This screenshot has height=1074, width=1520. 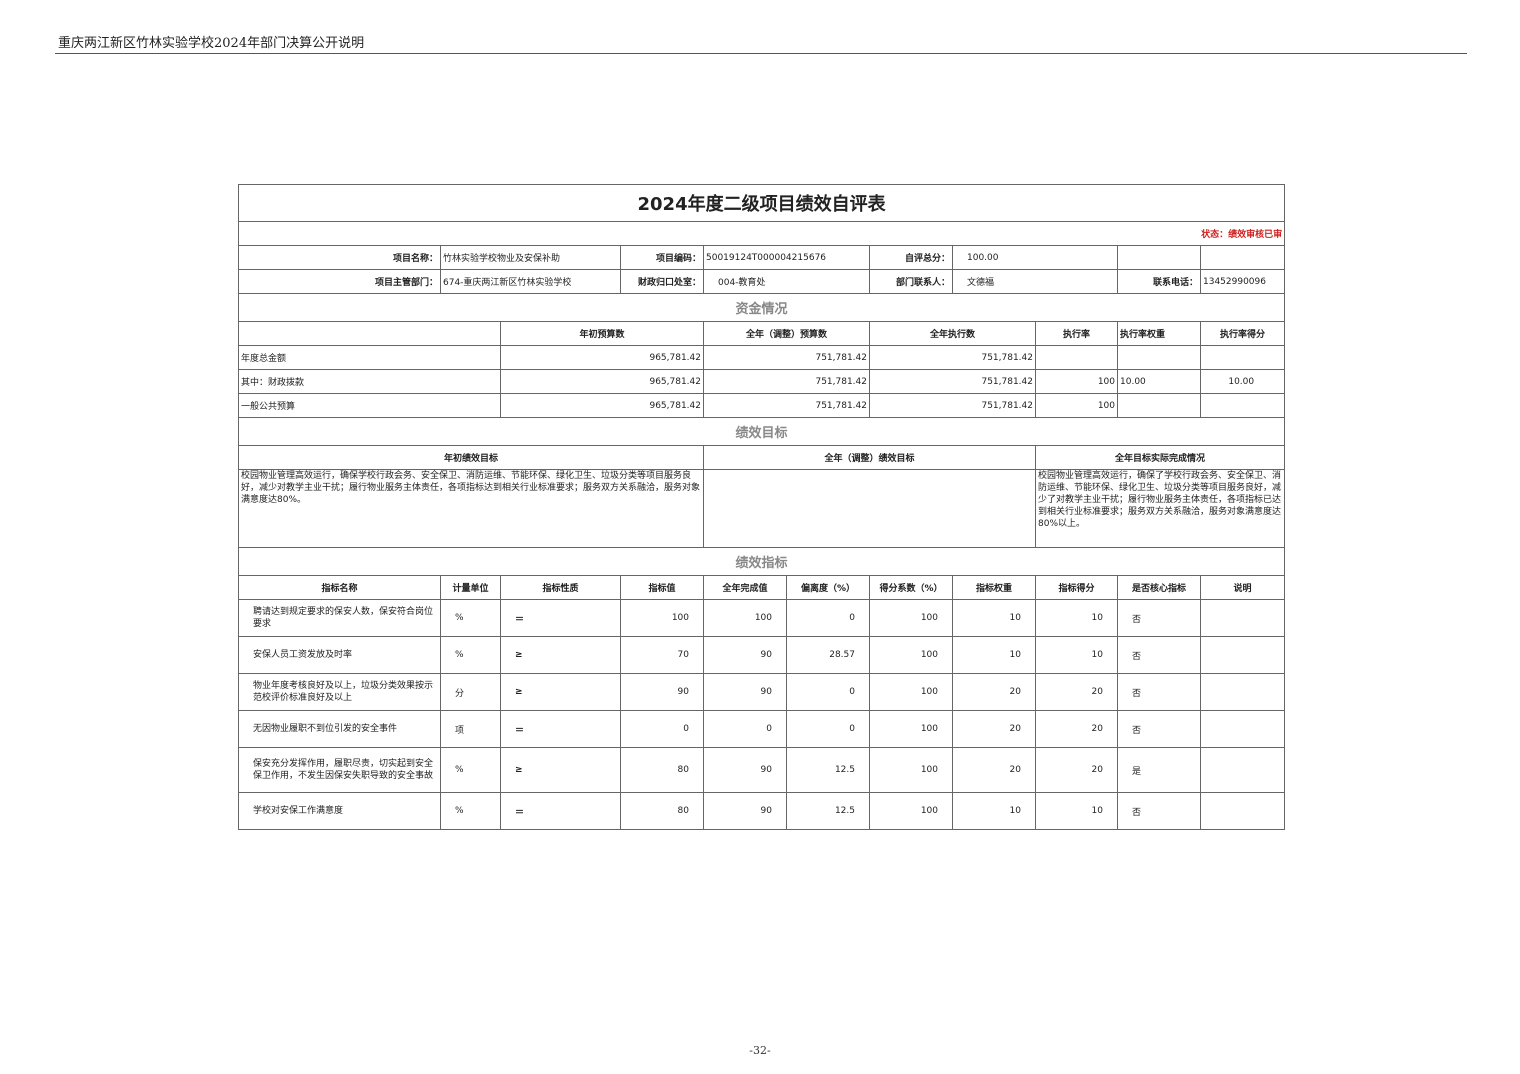 What do you see at coordinates (560, 587) in the screenshot?
I see `indicator-header: 指标性质` at bounding box center [560, 587].